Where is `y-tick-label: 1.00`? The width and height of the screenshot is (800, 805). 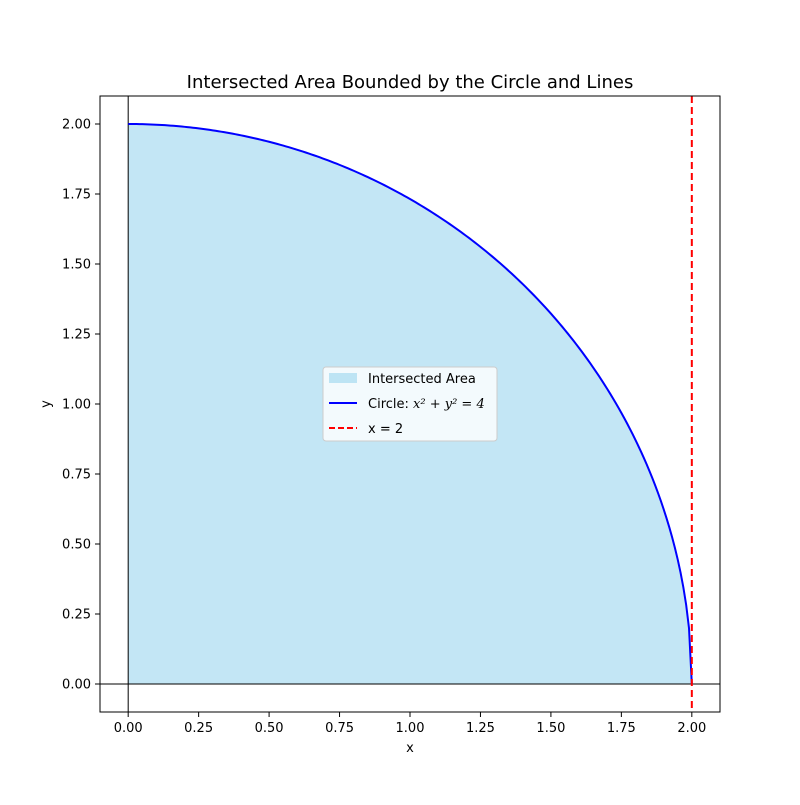 y-tick-label: 1.00 is located at coordinates (76, 405).